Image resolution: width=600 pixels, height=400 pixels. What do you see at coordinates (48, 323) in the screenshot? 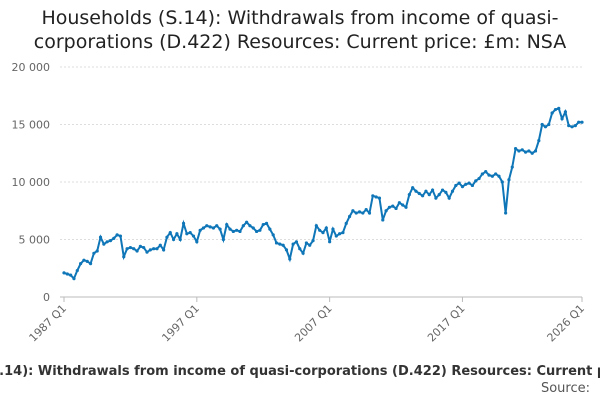
I see `x-tick-label: 1987 Q1` at bounding box center [48, 323].